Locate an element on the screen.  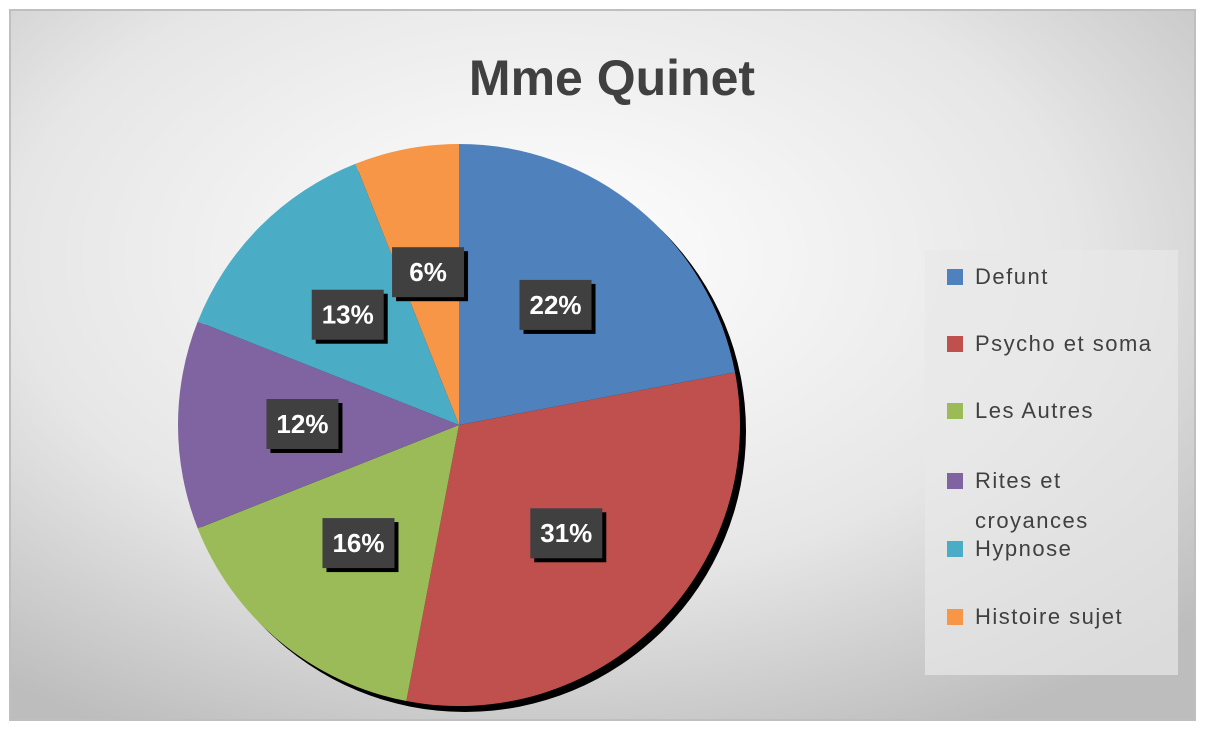
legend-label: Psycho et soma is located at coordinates (1064, 343).